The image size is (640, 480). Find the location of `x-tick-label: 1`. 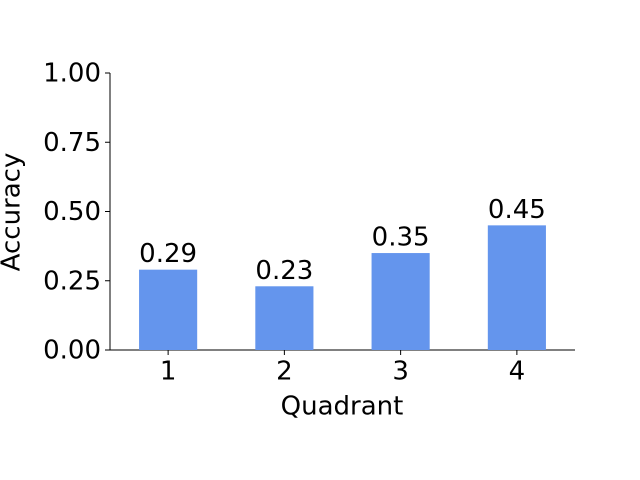

x-tick-label: 1 is located at coordinates (168, 372).